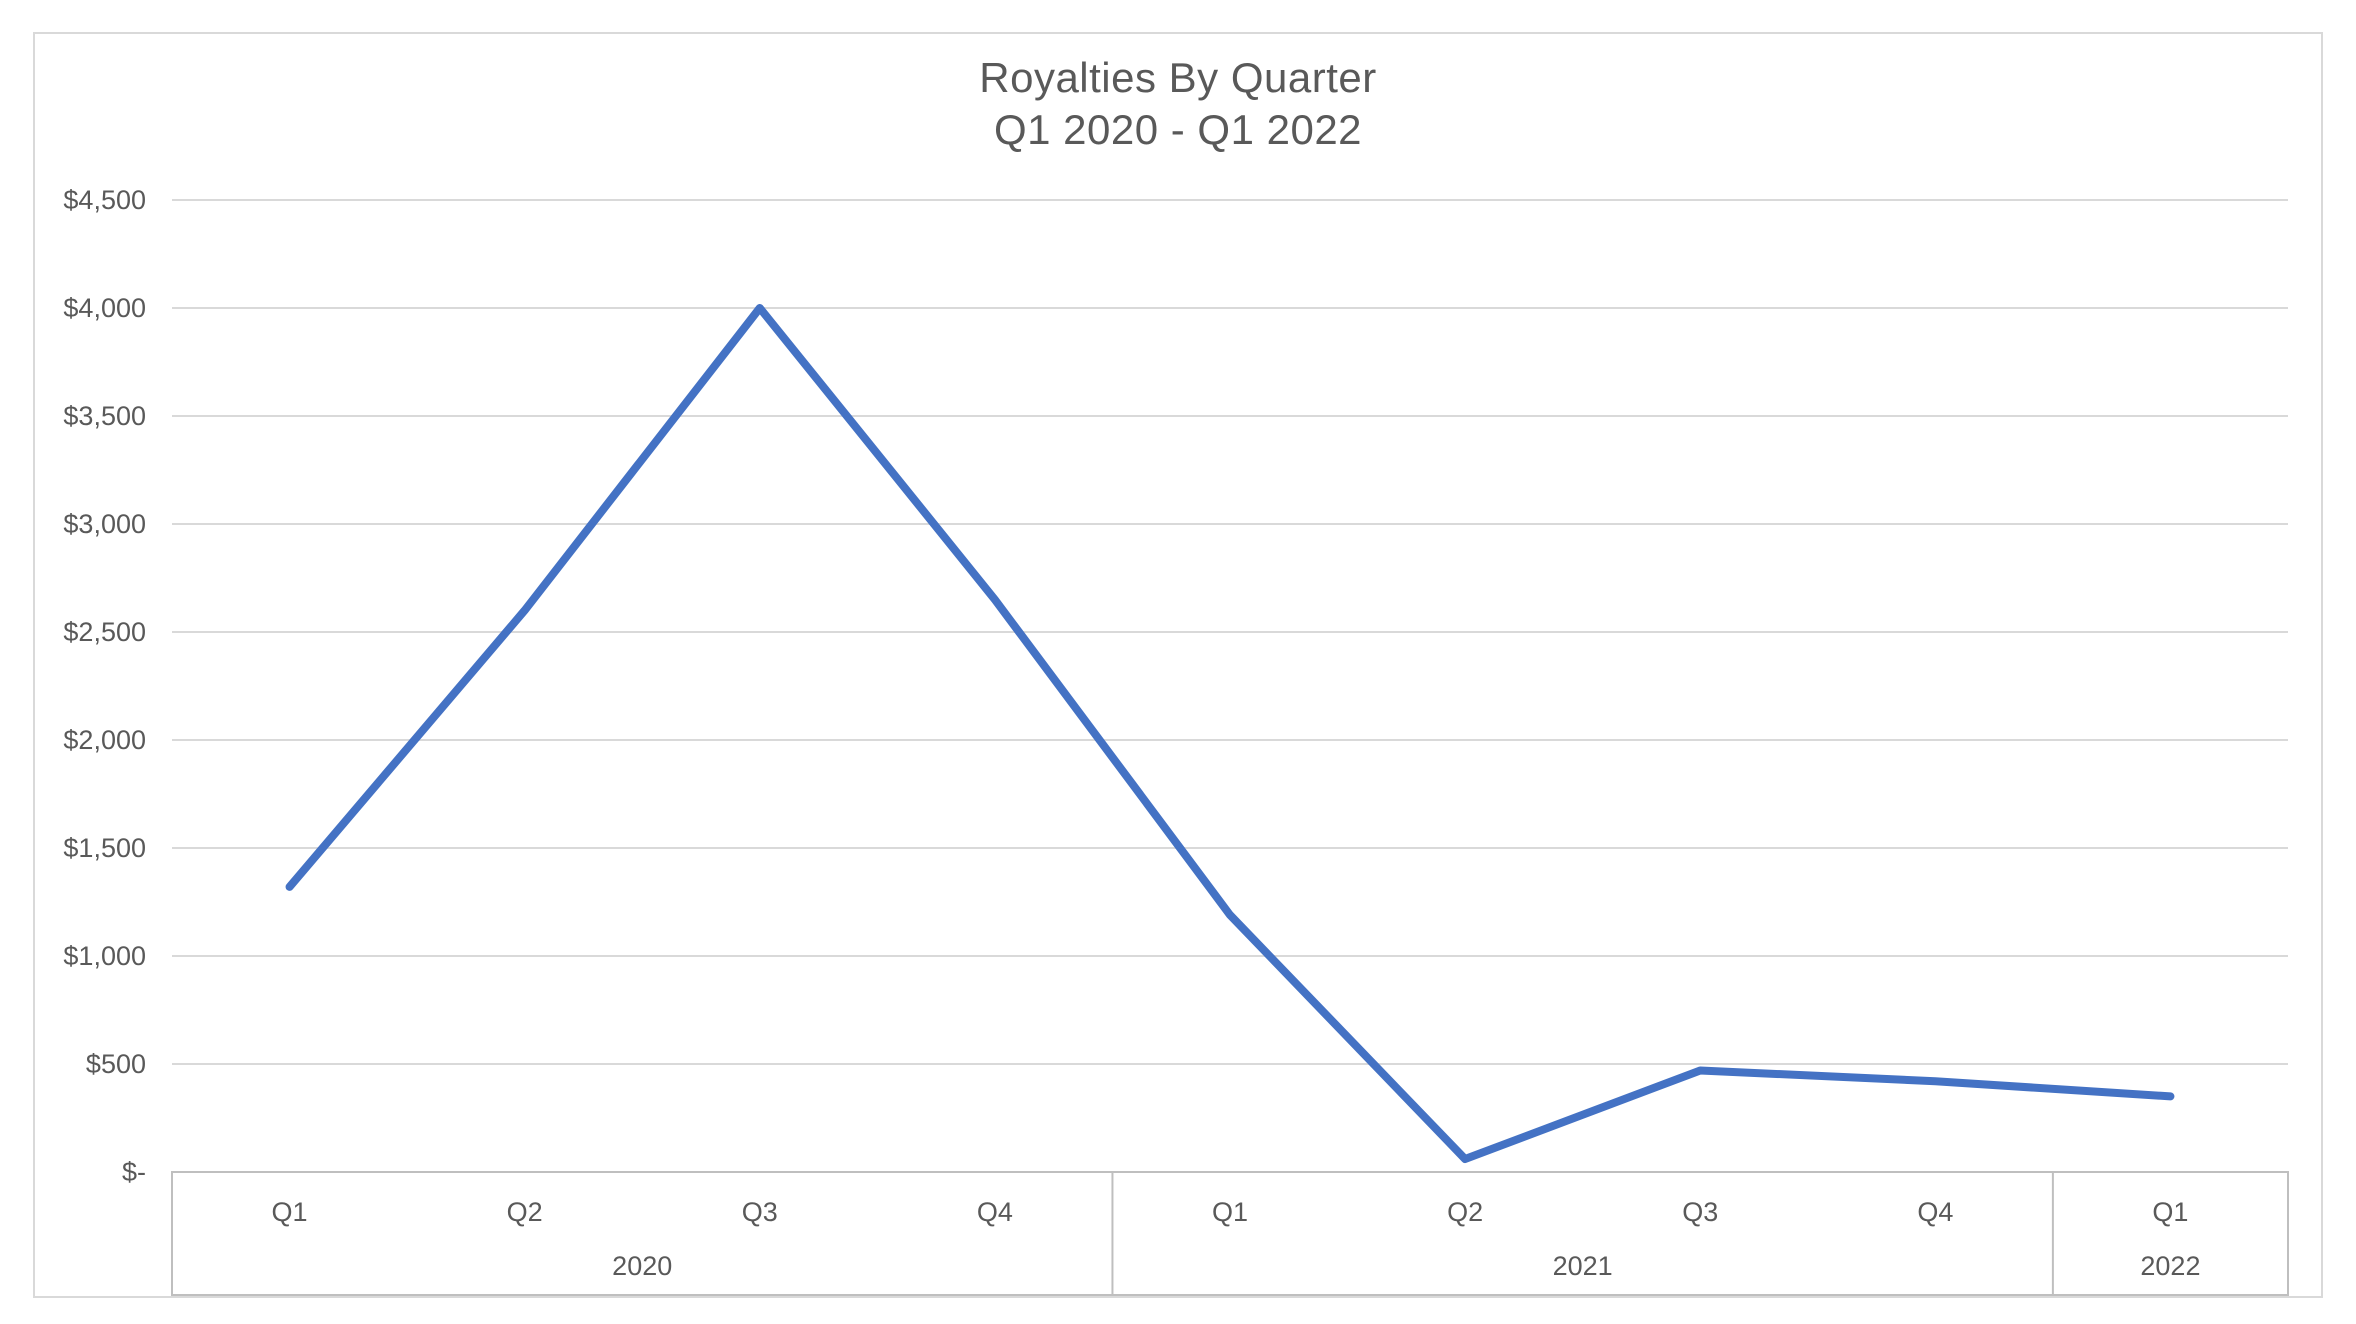  What do you see at coordinates (104, 740) in the screenshot?
I see `y-axis-tick-label: $2,000` at bounding box center [104, 740].